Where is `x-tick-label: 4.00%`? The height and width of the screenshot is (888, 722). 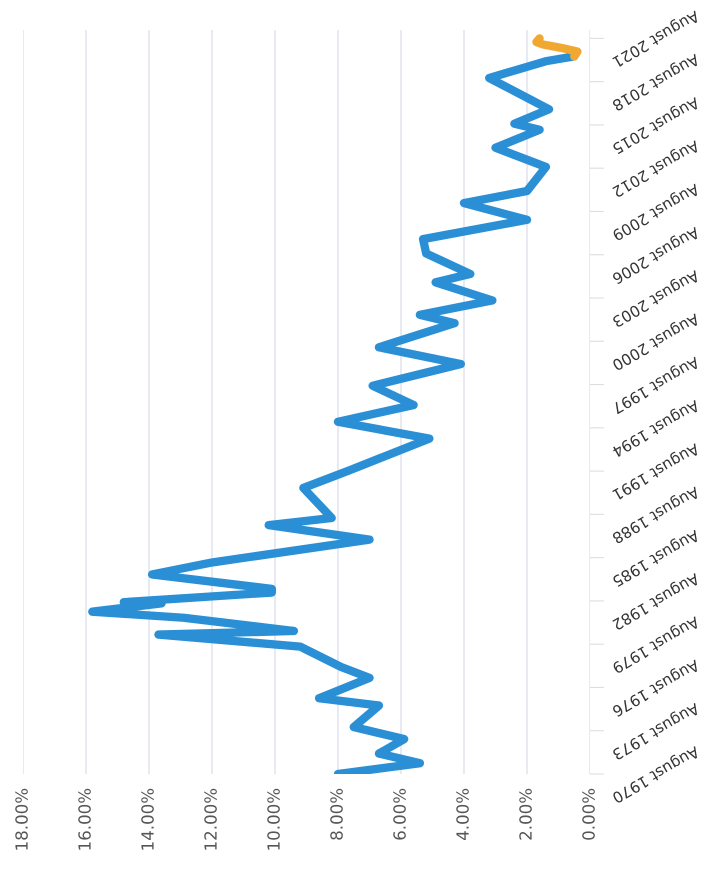
x-tick-label: 4.00% is located at coordinates (462, 814).